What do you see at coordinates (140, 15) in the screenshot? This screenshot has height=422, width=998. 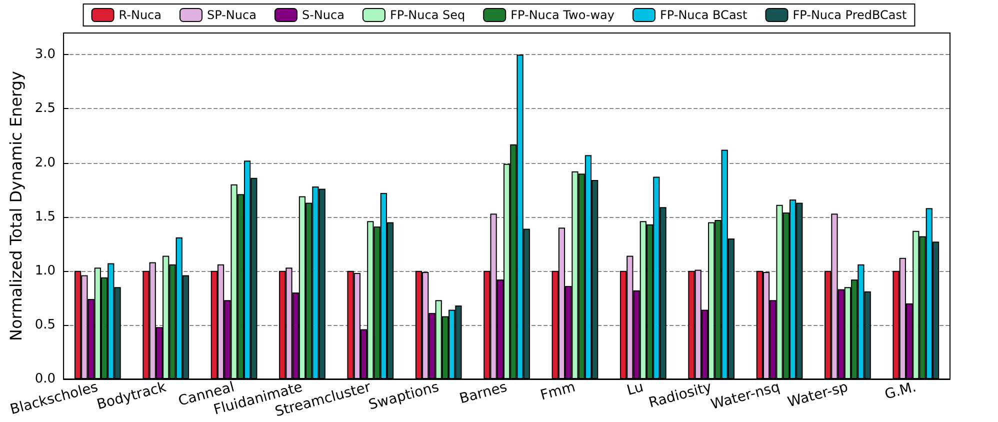 I see `legend-label: R-Nuca` at bounding box center [140, 15].